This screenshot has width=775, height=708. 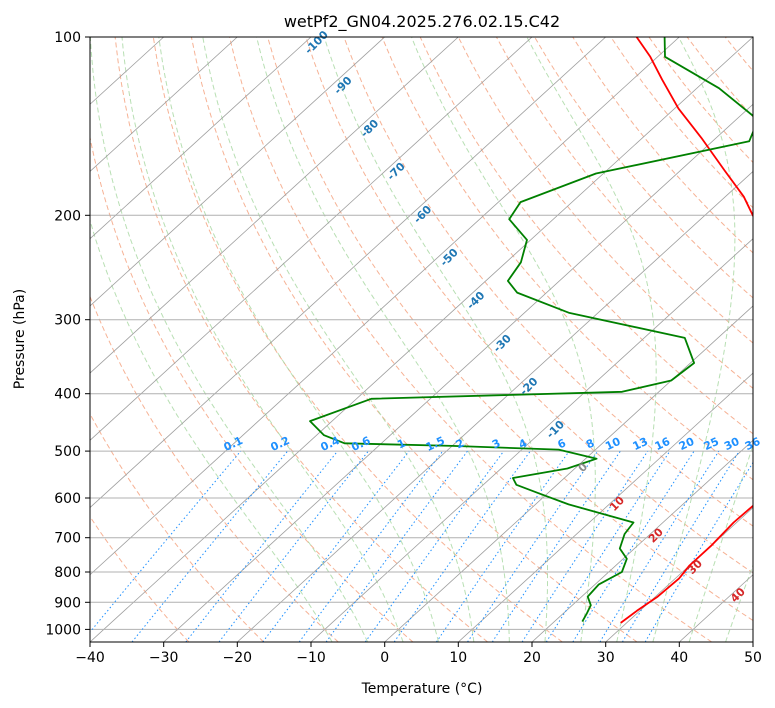 What do you see at coordinates (458, 658) in the screenshot?
I see `x-tick-label: 10` at bounding box center [458, 658].